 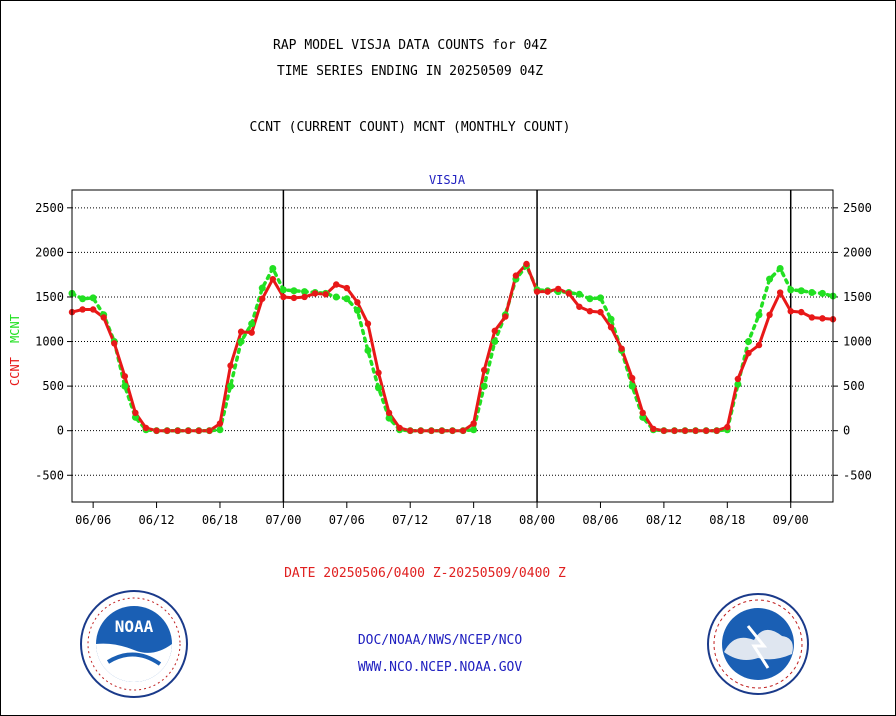 I want to click on x-tick-label: 06/06, so click(x=93, y=520).